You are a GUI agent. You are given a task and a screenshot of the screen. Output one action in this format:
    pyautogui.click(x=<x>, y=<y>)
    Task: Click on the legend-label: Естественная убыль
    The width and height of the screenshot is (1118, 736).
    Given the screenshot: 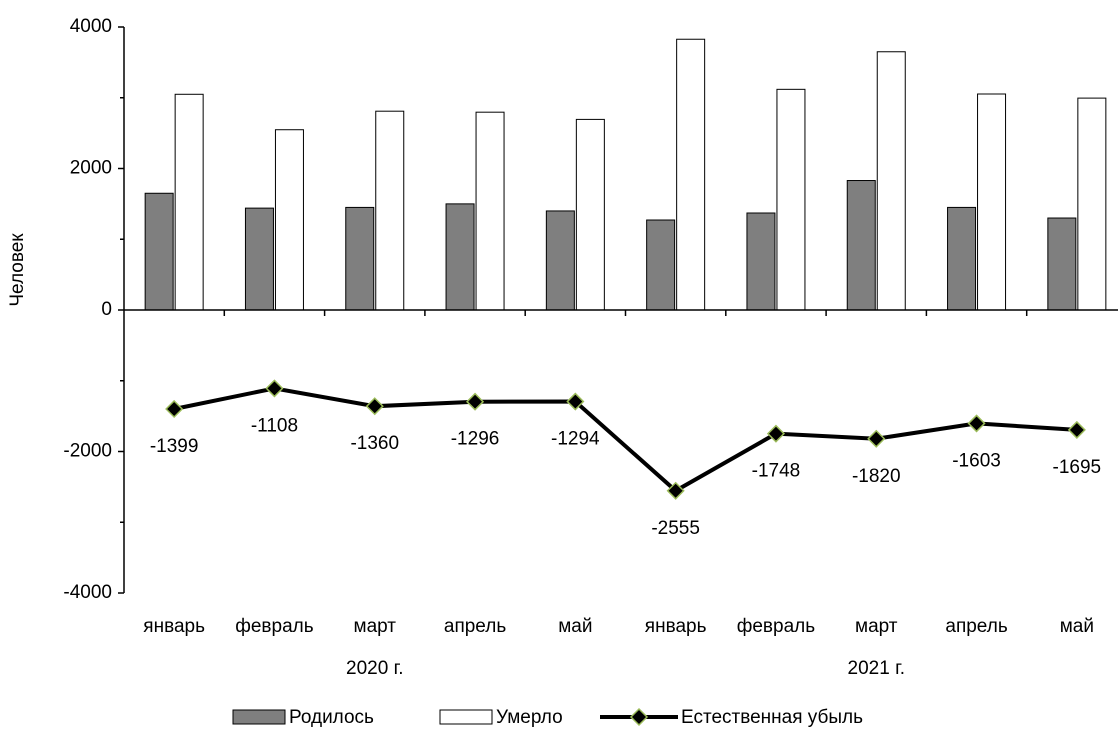 What is the action you would take?
    pyautogui.click(x=772, y=717)
    